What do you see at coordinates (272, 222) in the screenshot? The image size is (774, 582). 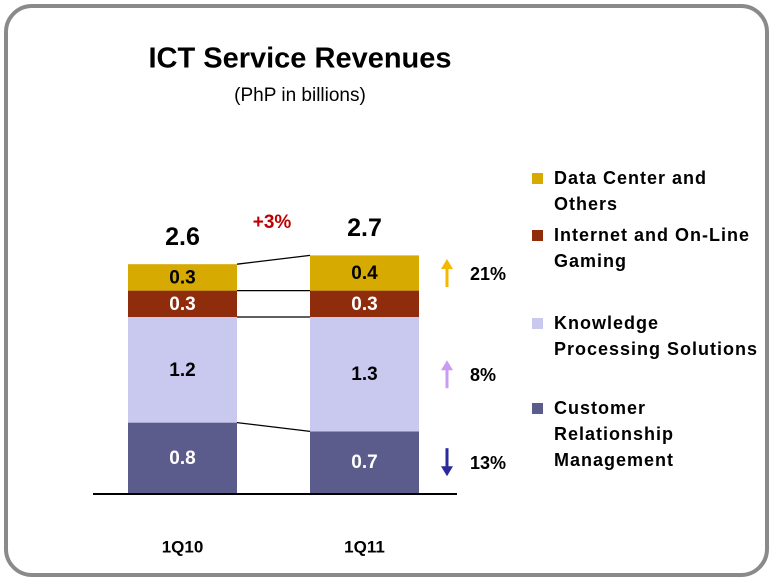 I see `total-change: +3%` at bounding box center [272, 222].